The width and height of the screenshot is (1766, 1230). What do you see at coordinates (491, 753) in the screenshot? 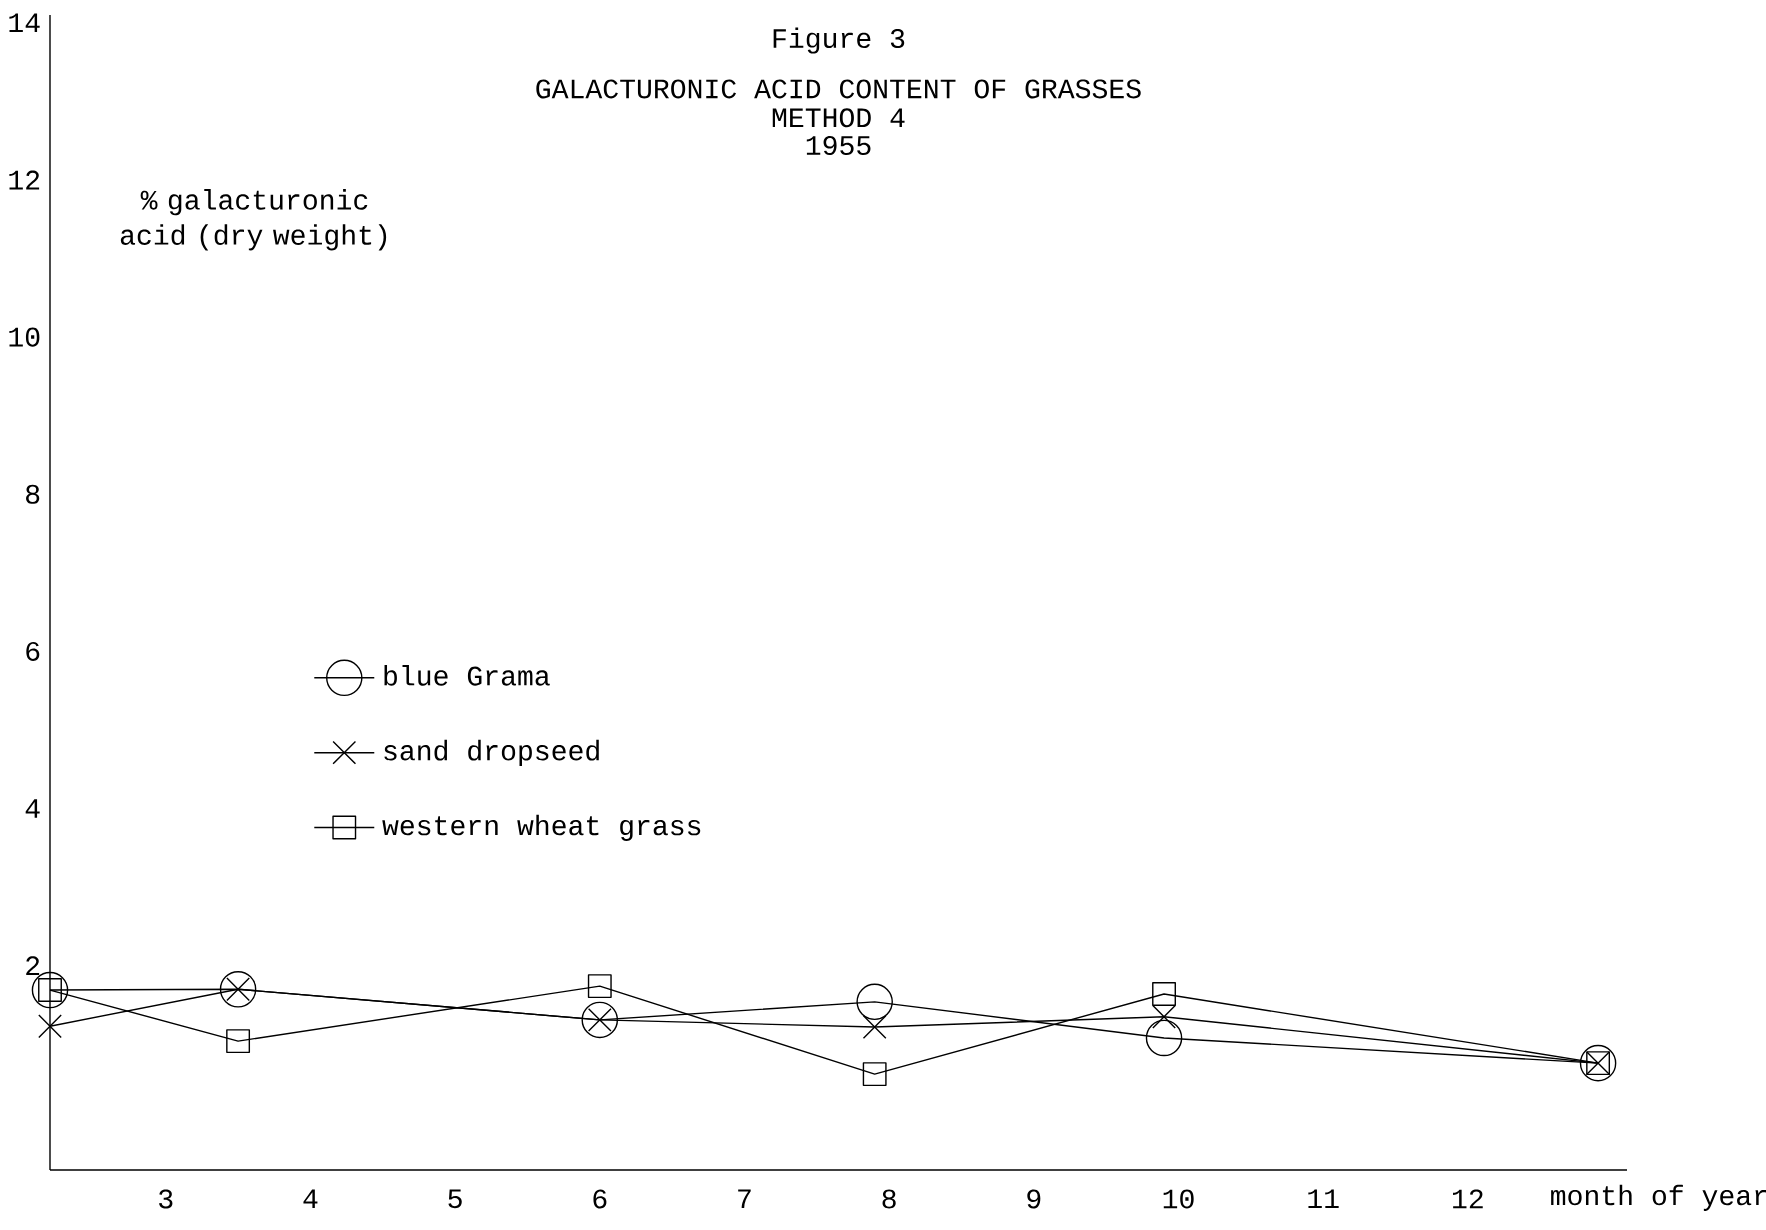
I see `legend-label: sand dropseed` at bounding box center [491, 753].